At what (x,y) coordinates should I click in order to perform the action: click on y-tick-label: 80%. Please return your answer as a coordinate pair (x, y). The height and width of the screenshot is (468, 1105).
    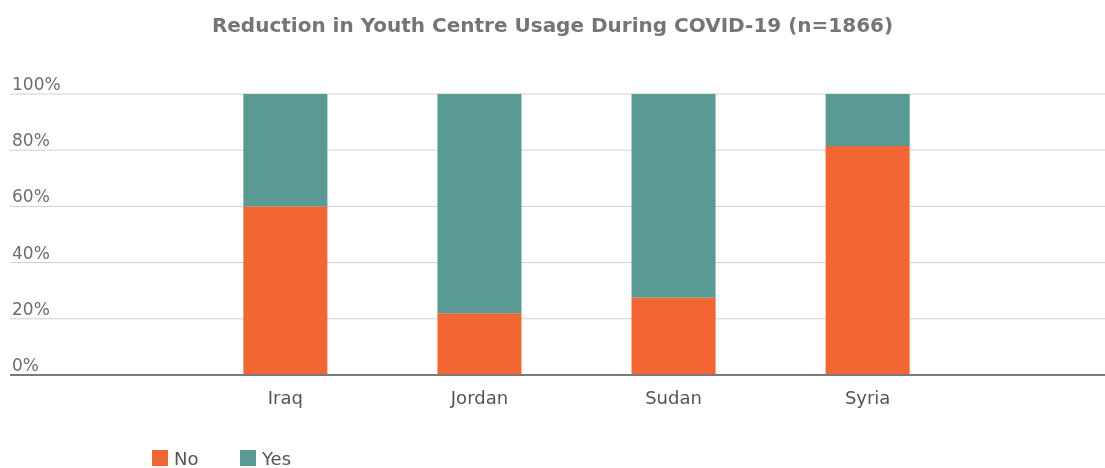
    Looking at the image, I should click on (31, 140).